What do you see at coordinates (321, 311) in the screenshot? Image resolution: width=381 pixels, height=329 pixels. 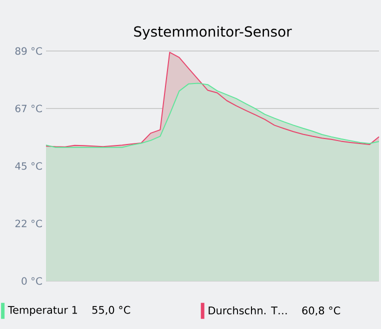 I see `text: 60,8 °C` at bounding box center [321, 311].